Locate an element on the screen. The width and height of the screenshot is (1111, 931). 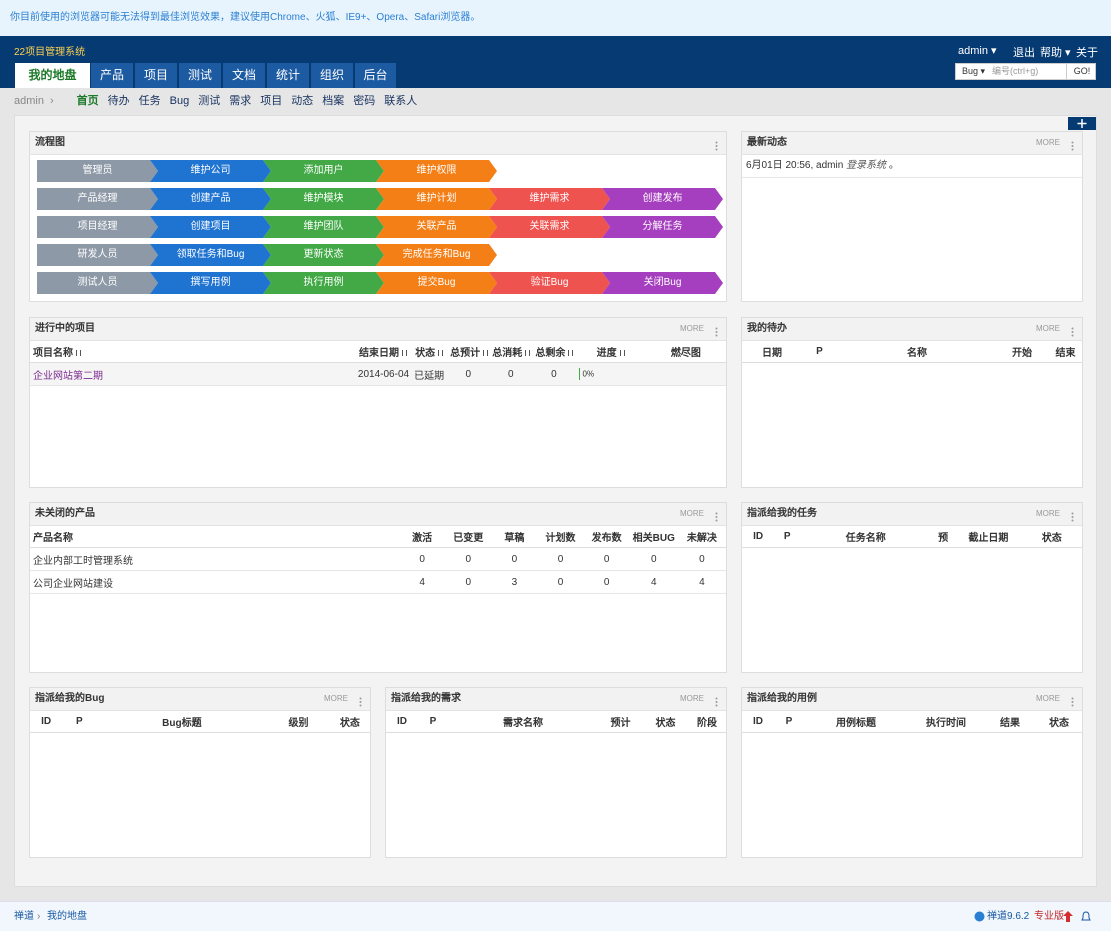
flow-step: 领取任务和Bug is located at coordinates (210, 255).